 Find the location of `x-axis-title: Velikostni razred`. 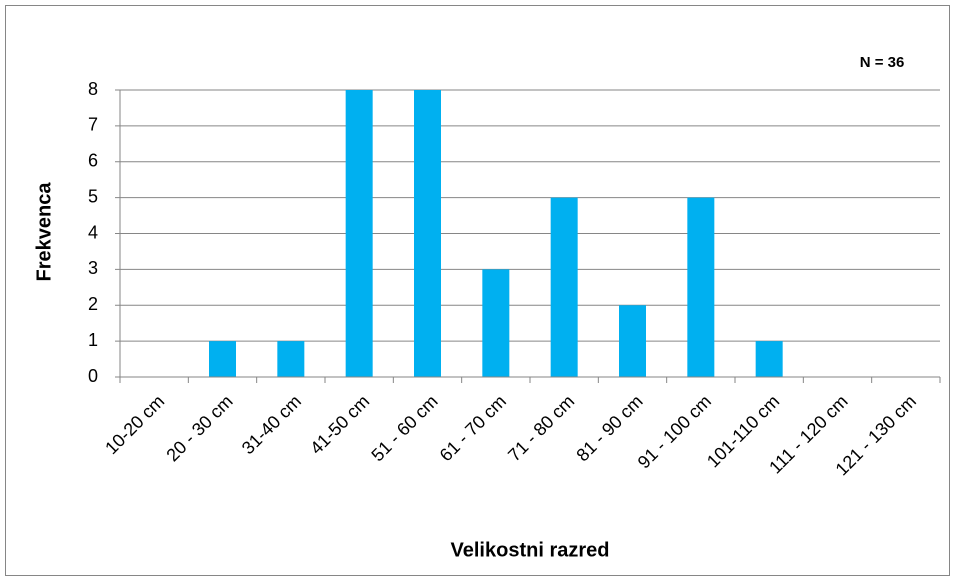

x-axis-title: Velikostni razred is located at coordinates (530, 550).